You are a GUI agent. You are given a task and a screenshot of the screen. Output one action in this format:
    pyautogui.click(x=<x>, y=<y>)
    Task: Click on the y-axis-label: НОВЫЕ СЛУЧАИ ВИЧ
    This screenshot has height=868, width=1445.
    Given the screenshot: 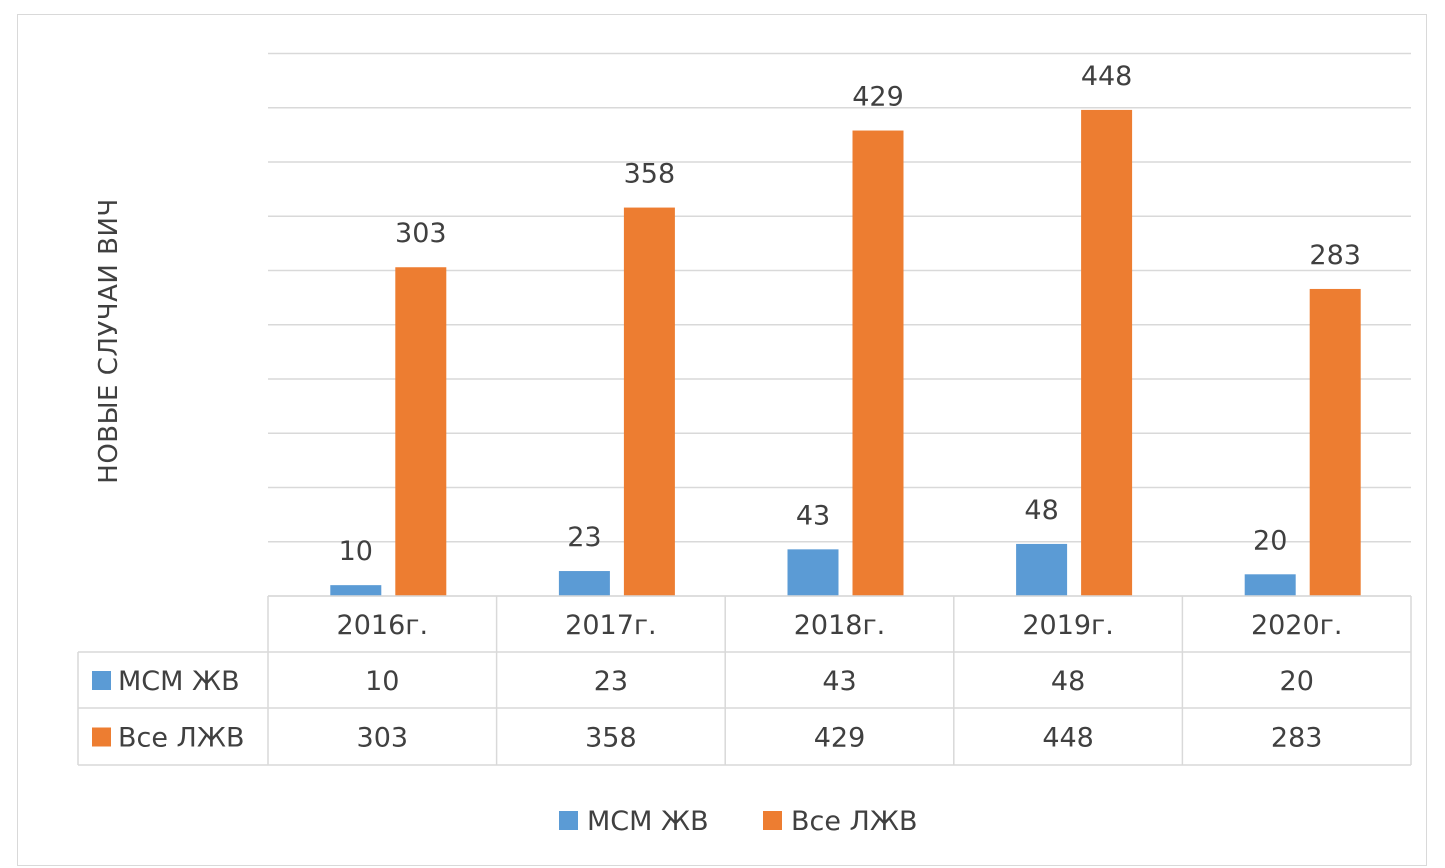 What is the action you would take?
    pyautogui.click(x=109, y=340)
    